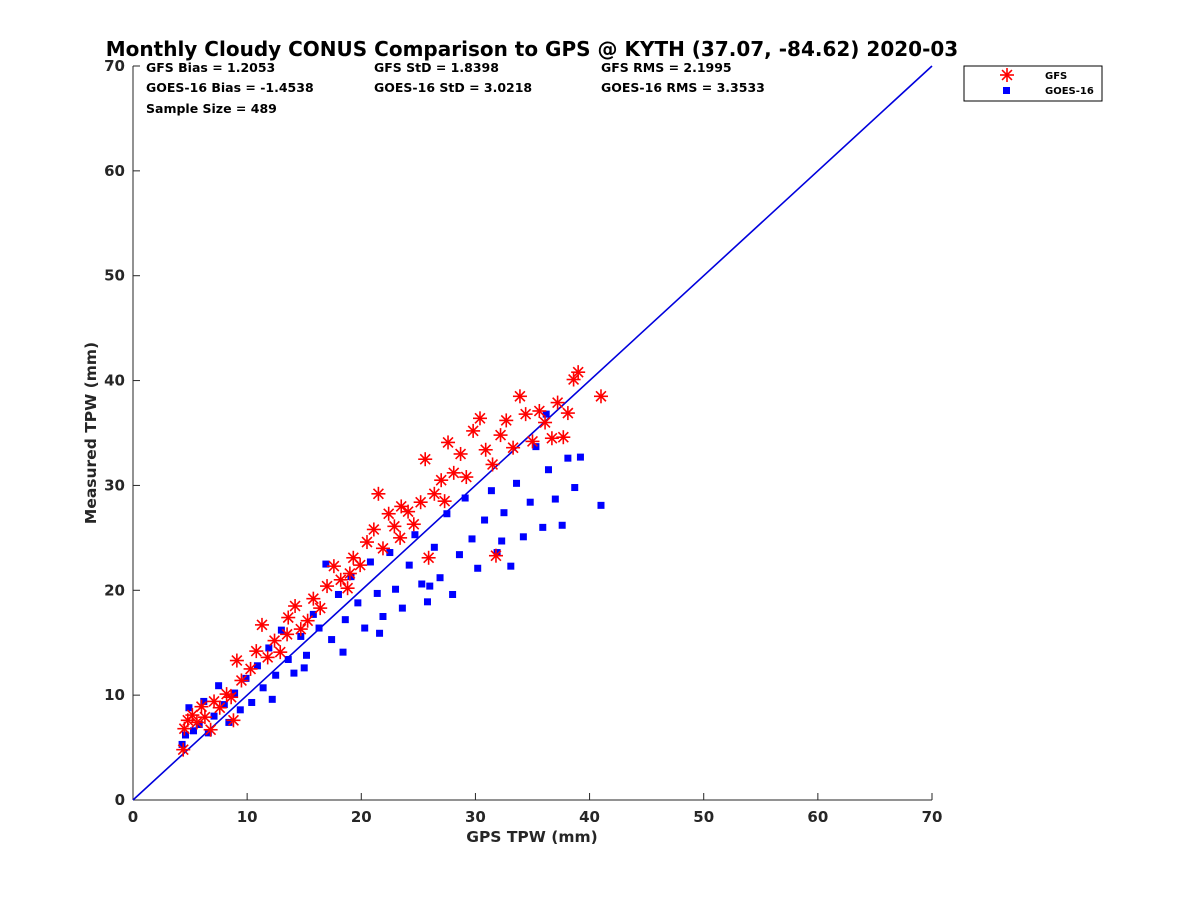  Describe the element at coordinates (114, 276) in the screenshot. I see `y-tick-label: 50` at that location.